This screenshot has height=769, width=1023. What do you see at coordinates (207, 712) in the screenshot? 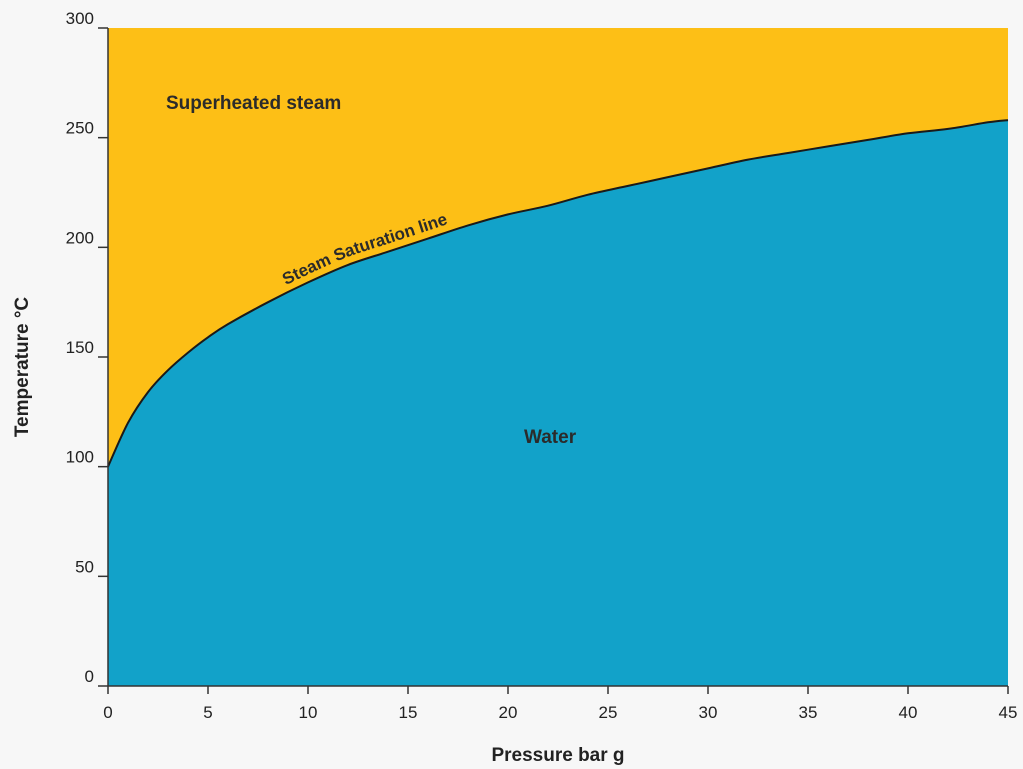
I see `x-tick-label: 5` at bounding box center [207, 712].